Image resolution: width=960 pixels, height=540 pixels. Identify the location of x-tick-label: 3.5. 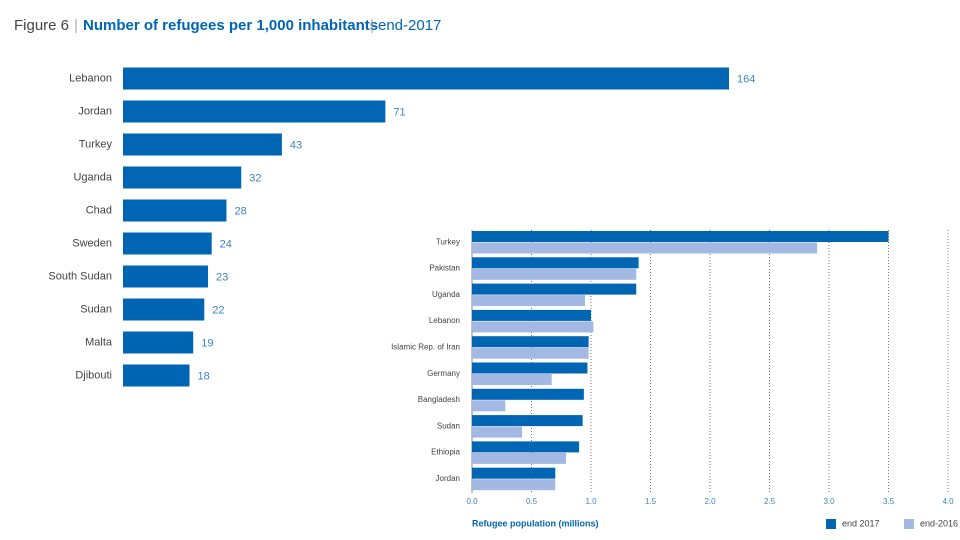
(889, 501).